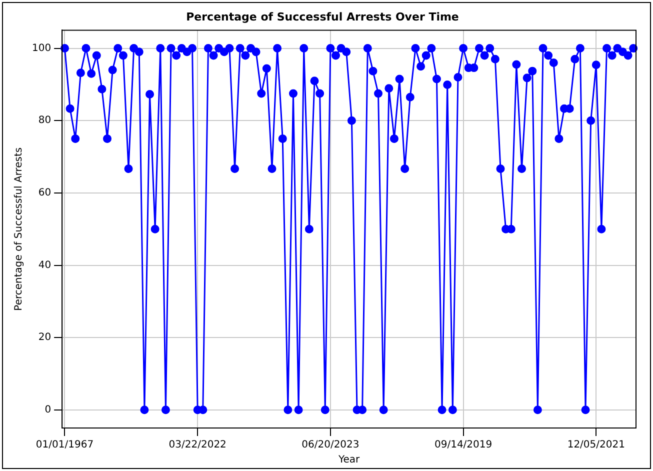 The width and height of the screenshot is (653, 471). Describe the element at coordinates (45, 120) in the screenshot. I see `y-tick-label: 80` at that location.